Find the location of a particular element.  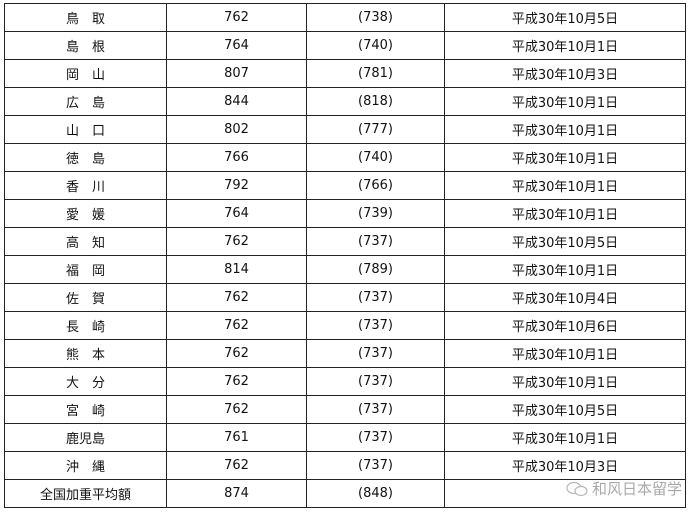

wage-cell: 766 is located at coordinates (236, 157).